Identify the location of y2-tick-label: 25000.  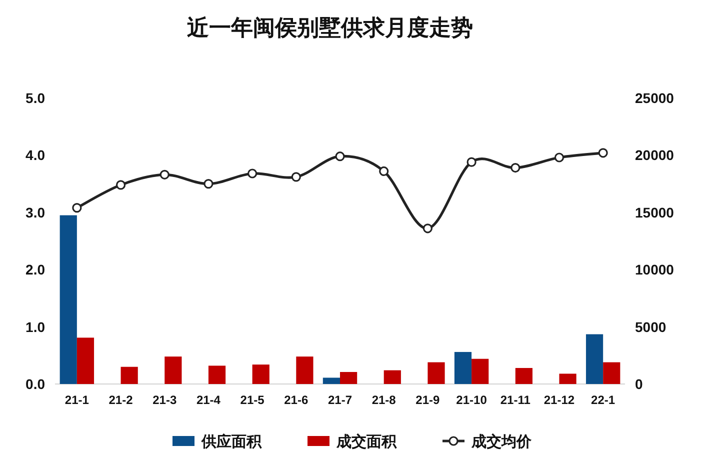
(654, 98).